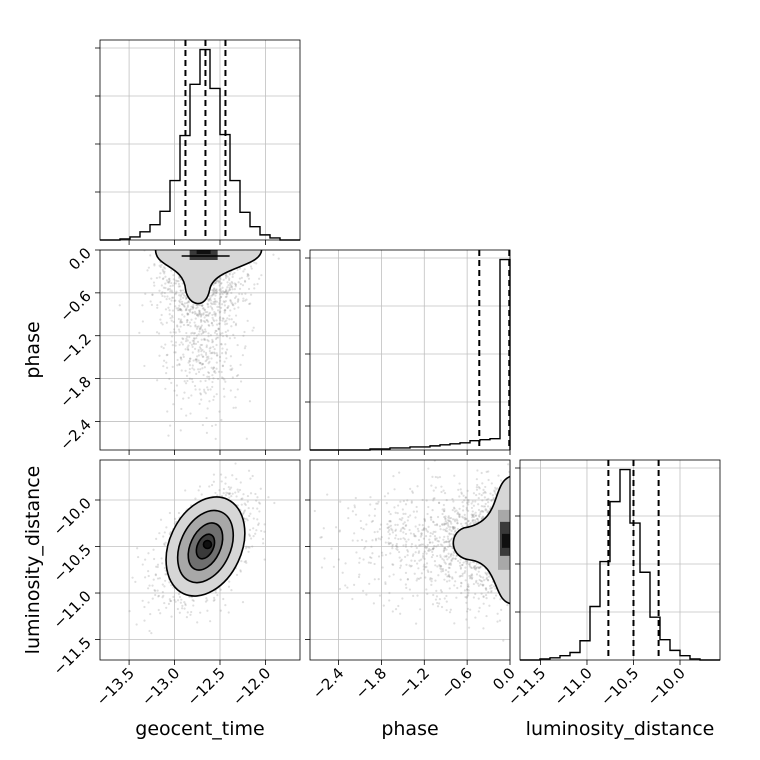 Image resolution: width=760 pixels, height=760 pixels. What do you see at coordinates (666, 686) in the screenshot?
I see `x-tick-label: −10.0` at bounding box center [666, 686].